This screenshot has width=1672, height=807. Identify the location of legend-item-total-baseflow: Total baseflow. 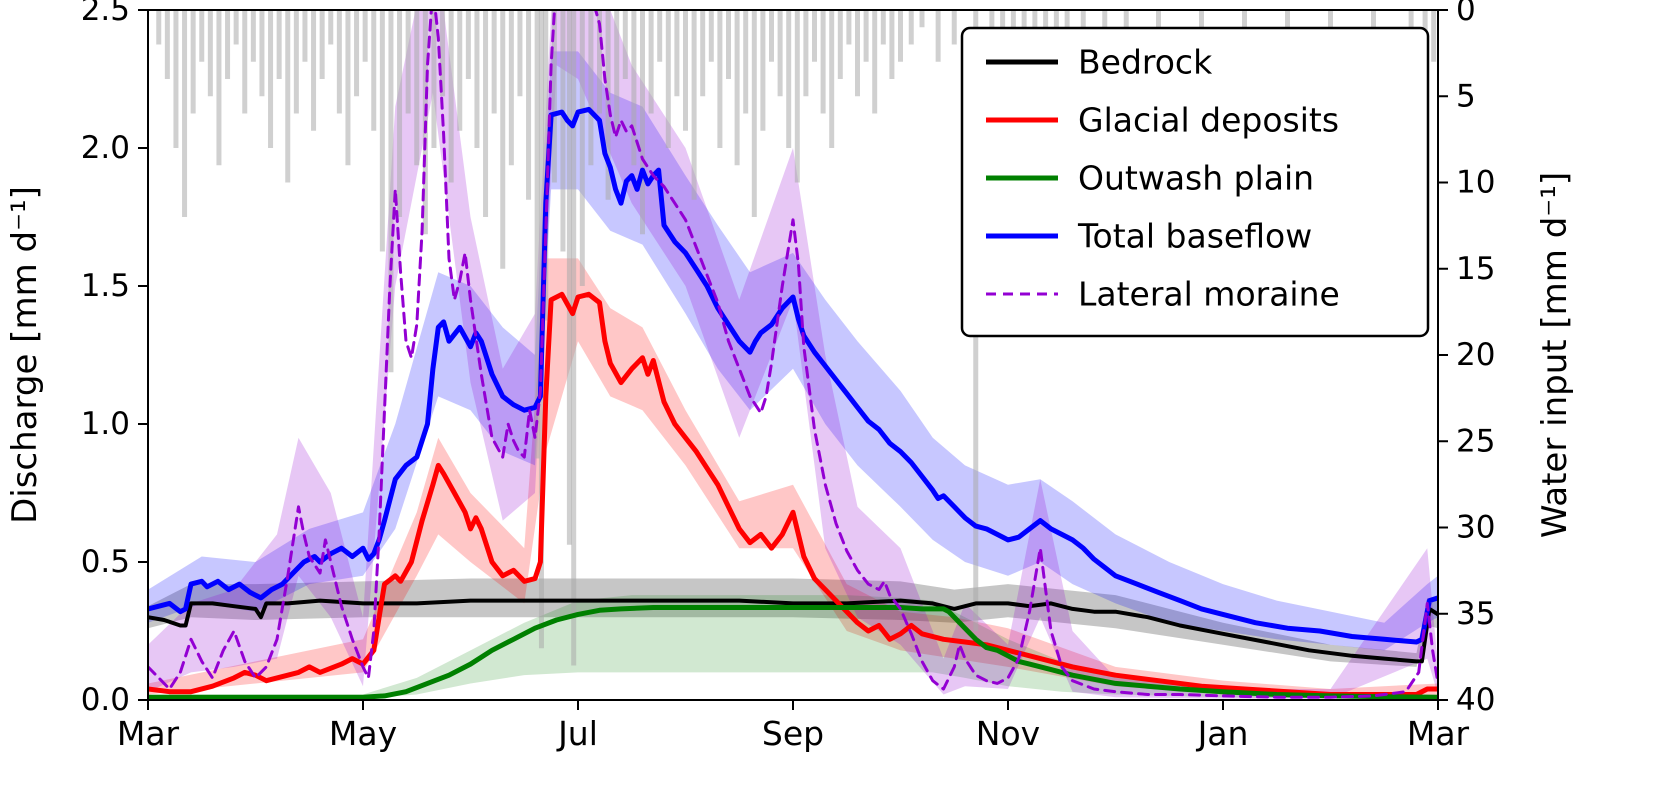
(1149, 236).